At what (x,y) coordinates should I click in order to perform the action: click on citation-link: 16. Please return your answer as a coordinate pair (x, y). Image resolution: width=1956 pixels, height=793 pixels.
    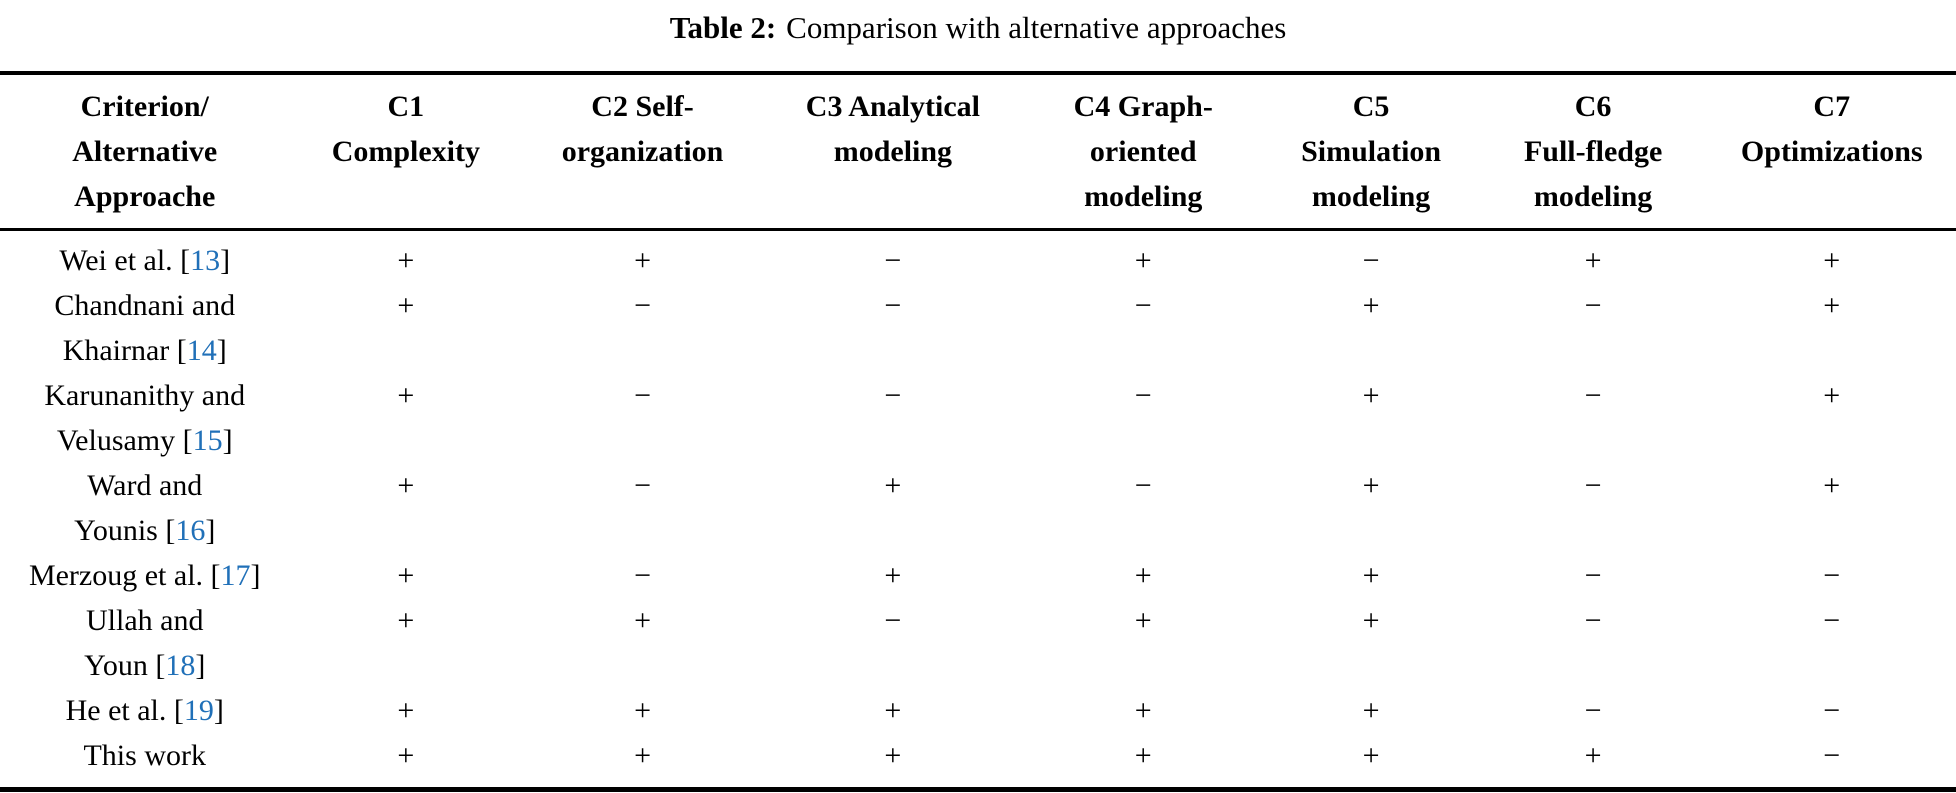
    Looking at the image, I should click on (190, 530).